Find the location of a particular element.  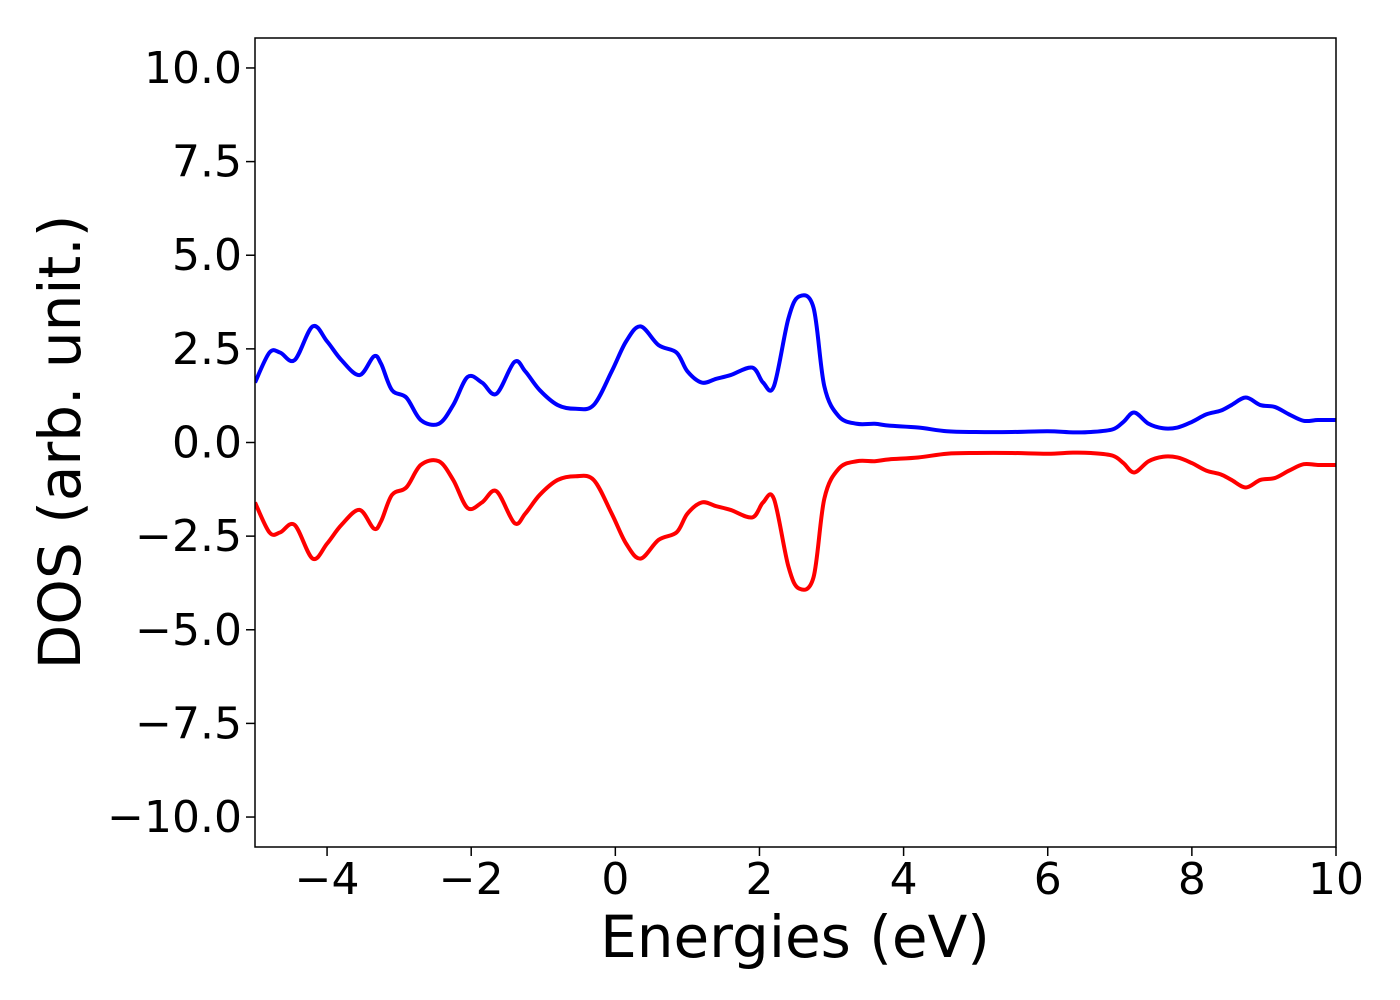

dos-series-line-down is located at coordinates (795, 521).